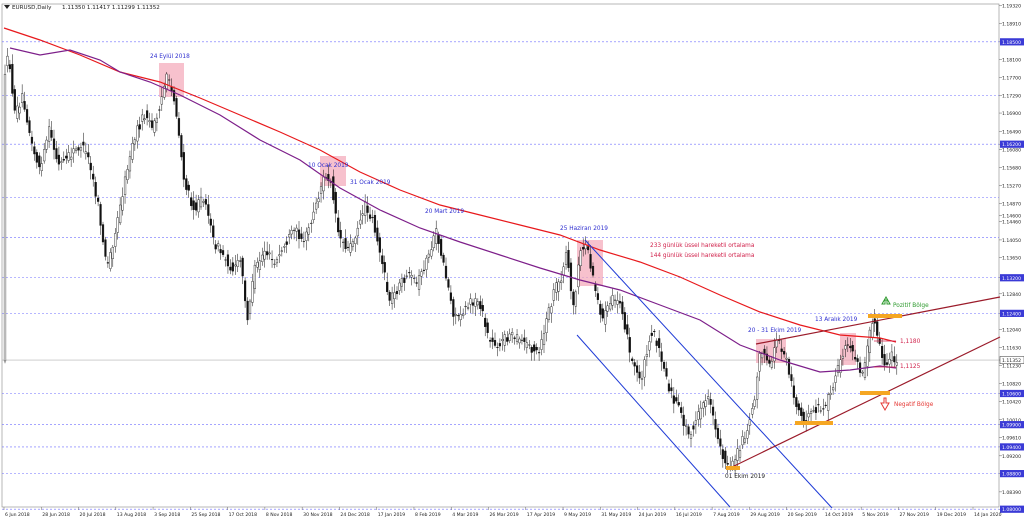 This screenshot has height=519, width=1024. Describe the element at coordinates (702, 246) in the screenshot. I see `ma-label: 233 günlük üssel hareketli ortalama` at that location.